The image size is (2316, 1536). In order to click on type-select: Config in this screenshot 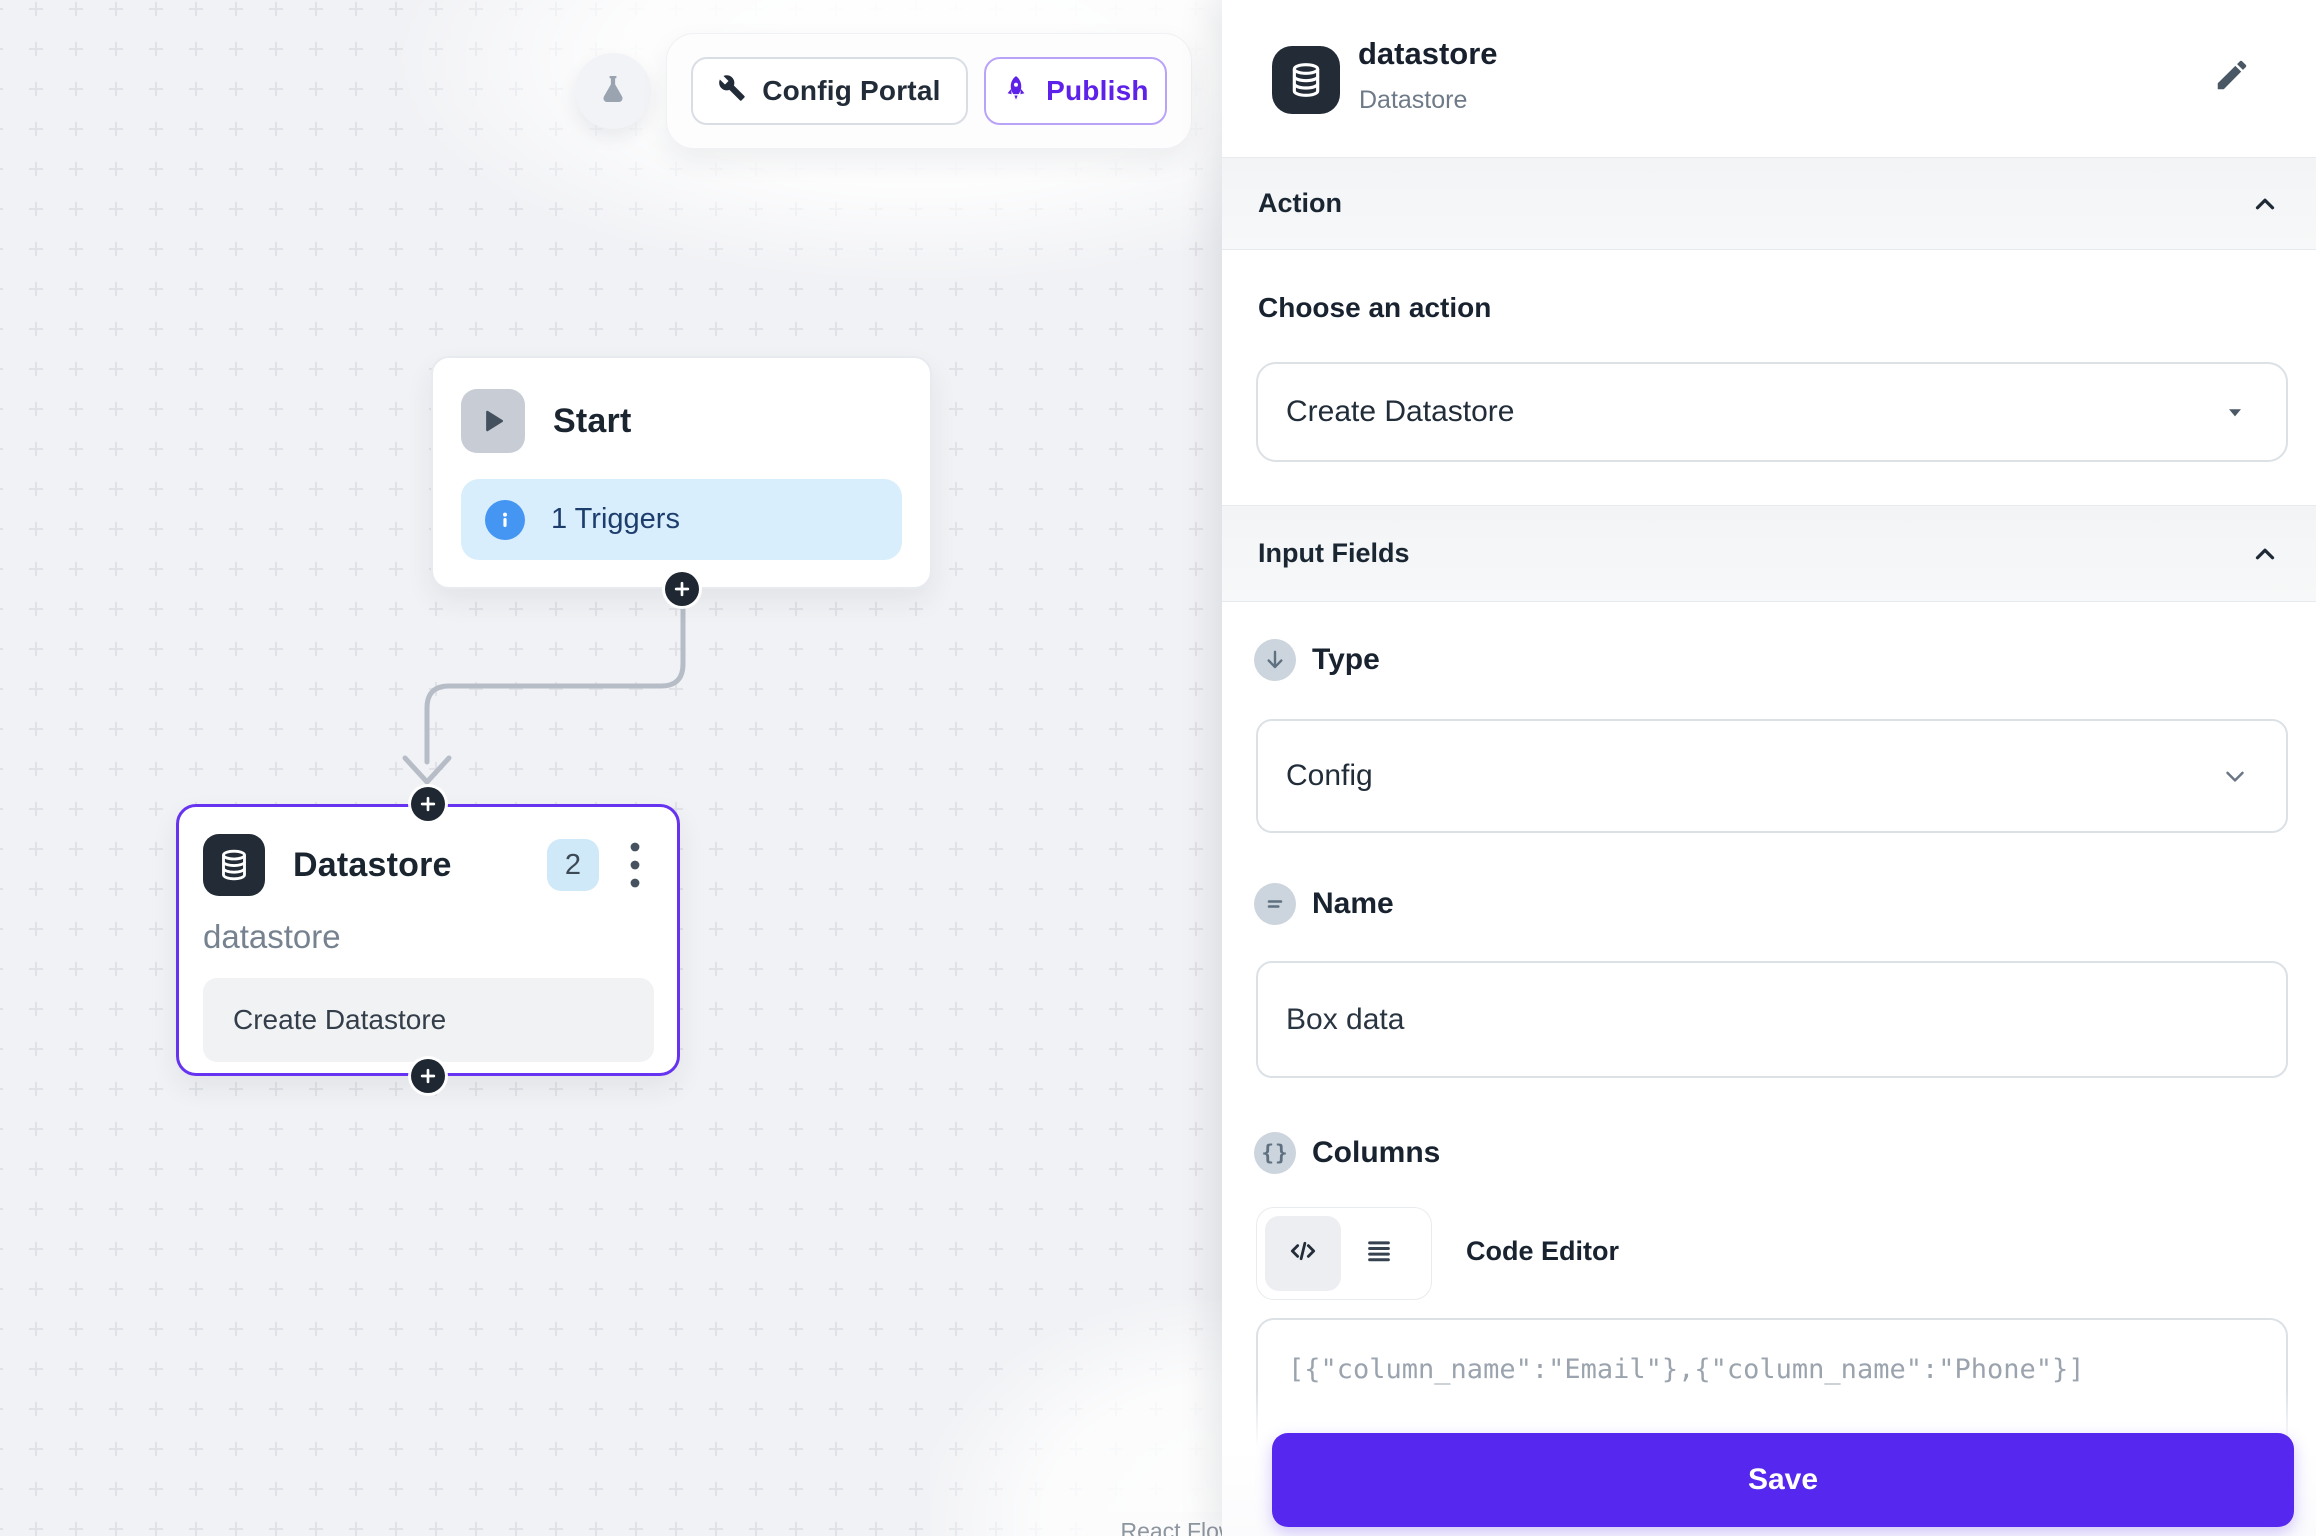, I will do `click(1772, 776)`.